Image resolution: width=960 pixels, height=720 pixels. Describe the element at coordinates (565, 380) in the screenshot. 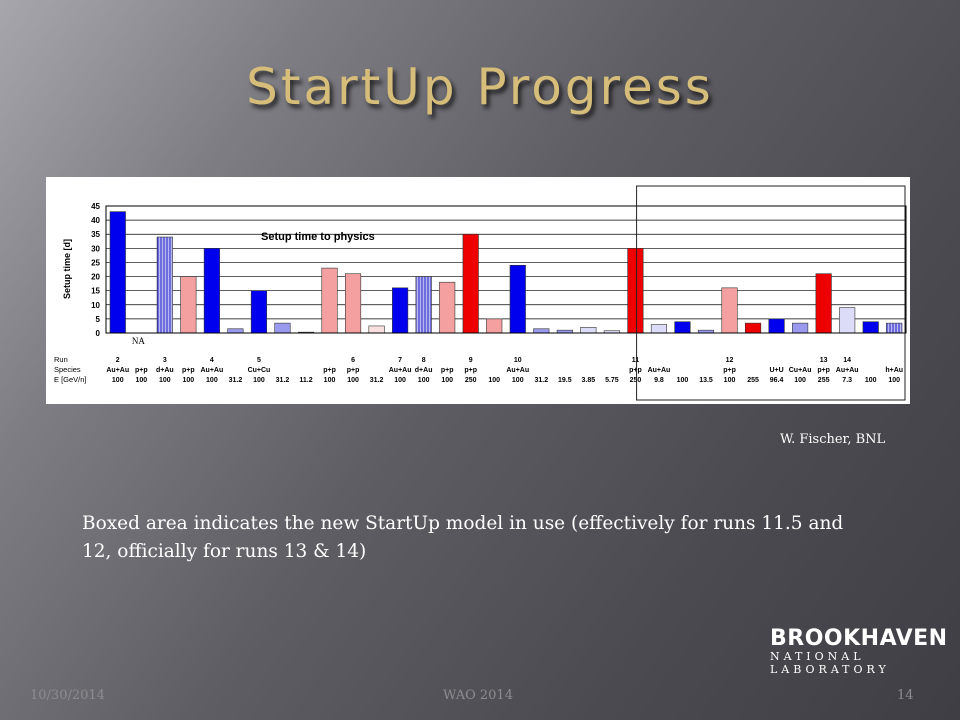

I see `category-label-energy: 19.5` at that location.